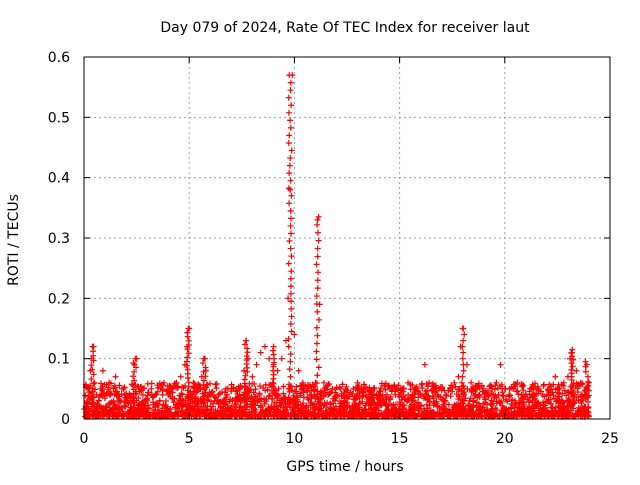 Image resolution: width=640 pixels, height=485 pixels. What do you see at coordinates (610, 439) in the screenshot?
I see `x-tick-label: 25` at bounding box center [610, 439].